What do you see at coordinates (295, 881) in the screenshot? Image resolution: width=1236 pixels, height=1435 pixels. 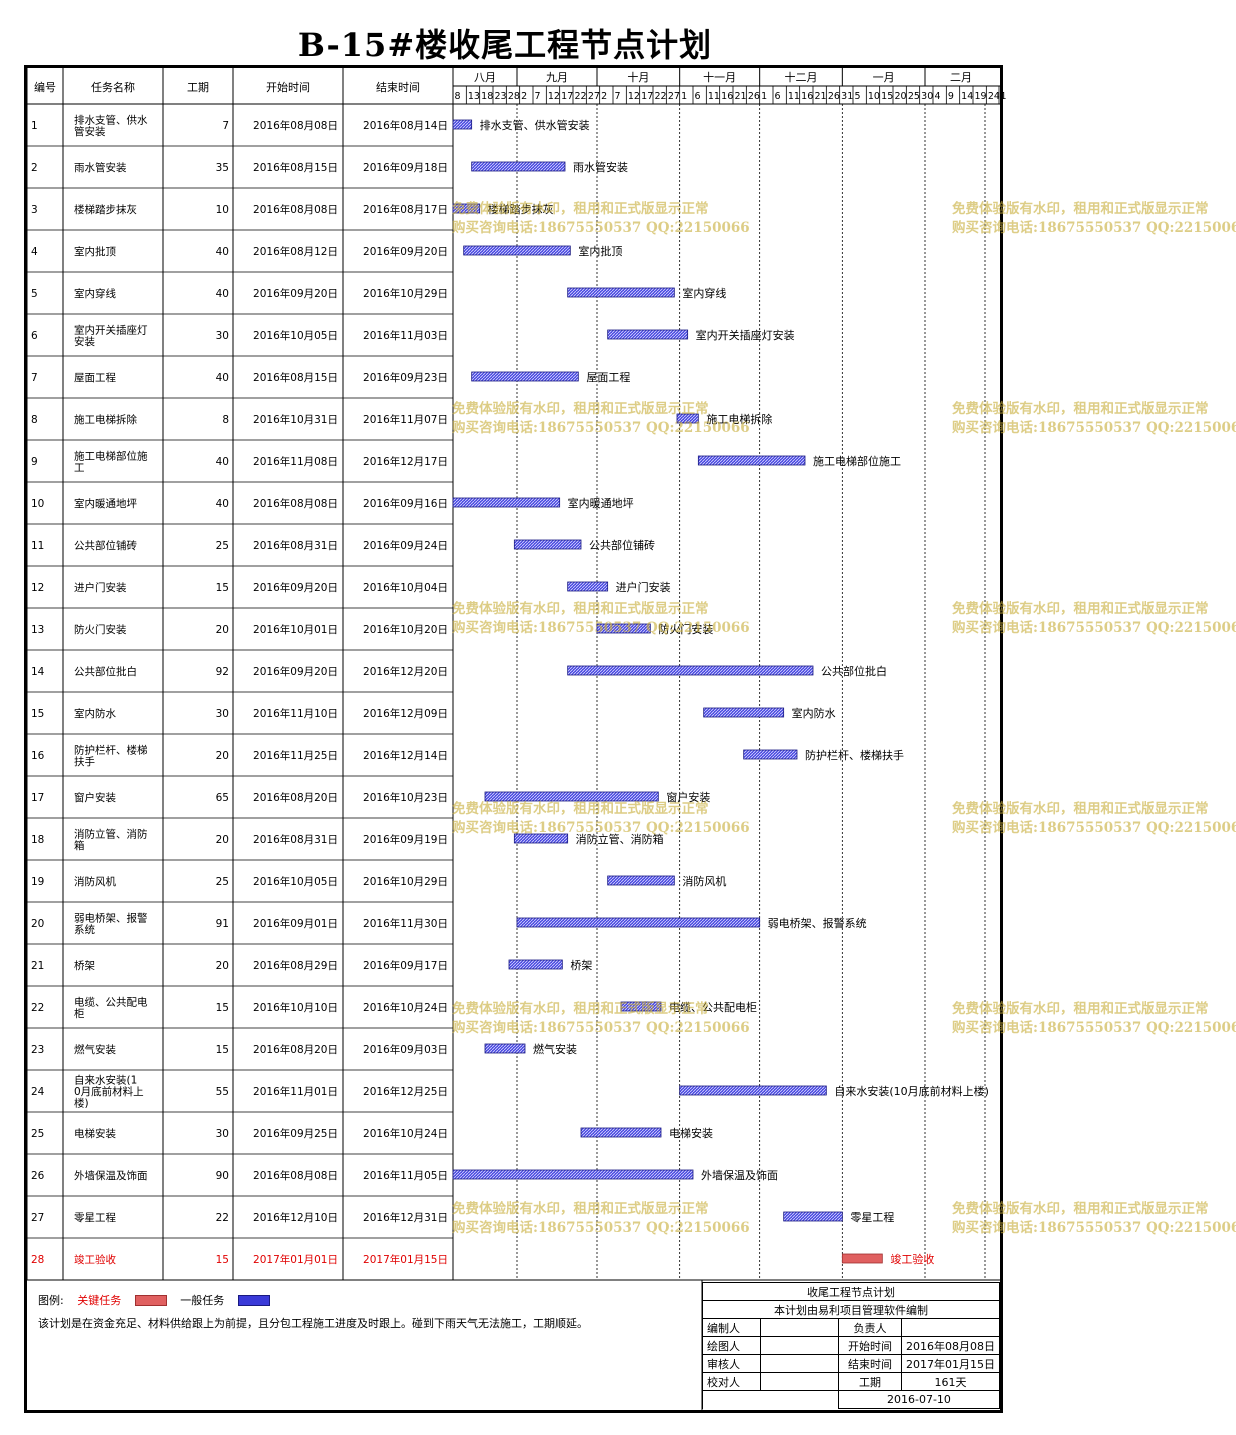 I see `task-start: 2016年10月05日` at bounding box center [295, 881].